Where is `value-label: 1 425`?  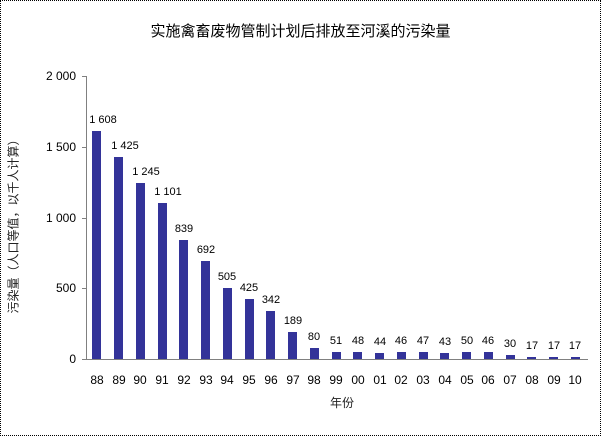 value-label: 1 425 is located at coordinates (125, 146).